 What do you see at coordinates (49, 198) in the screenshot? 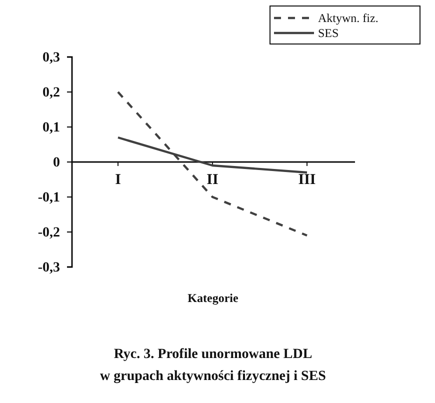
I see `y-tick-label: -0,1` at bounding box center [49, 198].